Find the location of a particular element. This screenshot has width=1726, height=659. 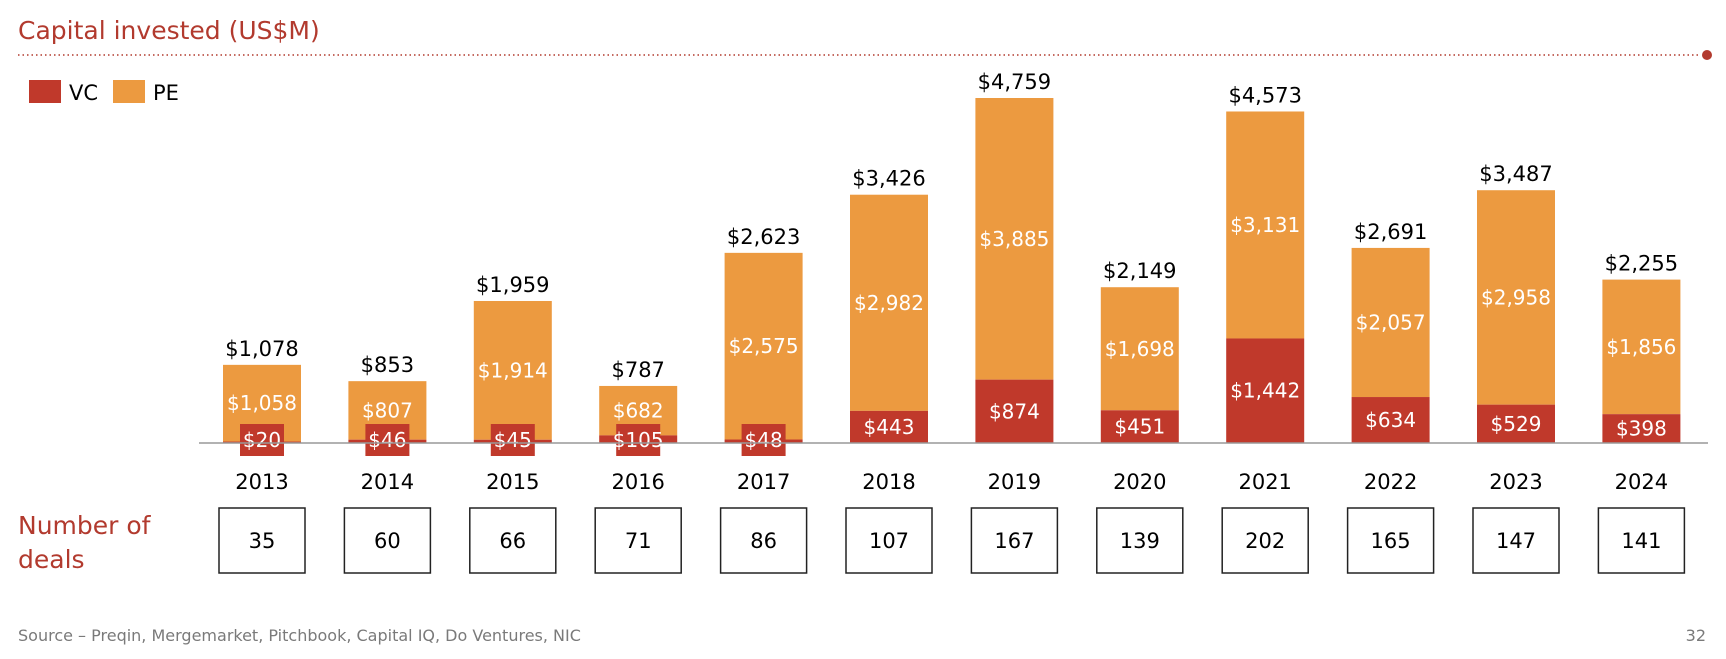

year-label-2018: 2018 is located at coordinates (888, 482).